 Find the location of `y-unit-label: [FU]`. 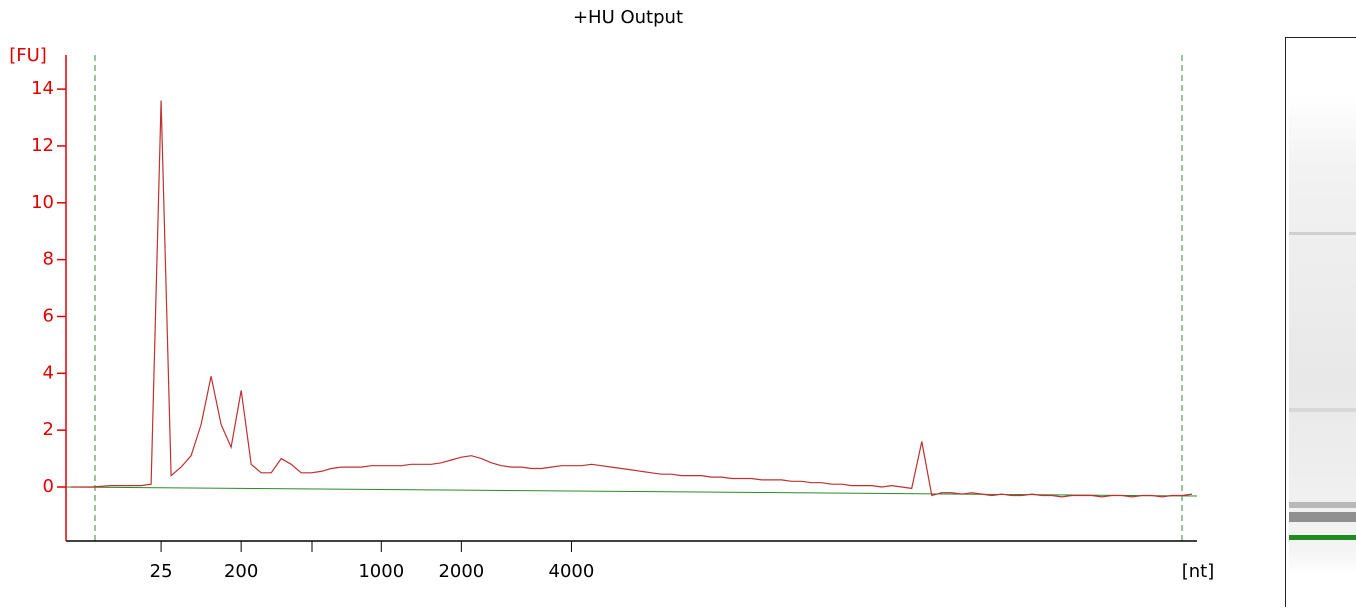

y-unit-label: [FU] is located at coordinates (28, 55).